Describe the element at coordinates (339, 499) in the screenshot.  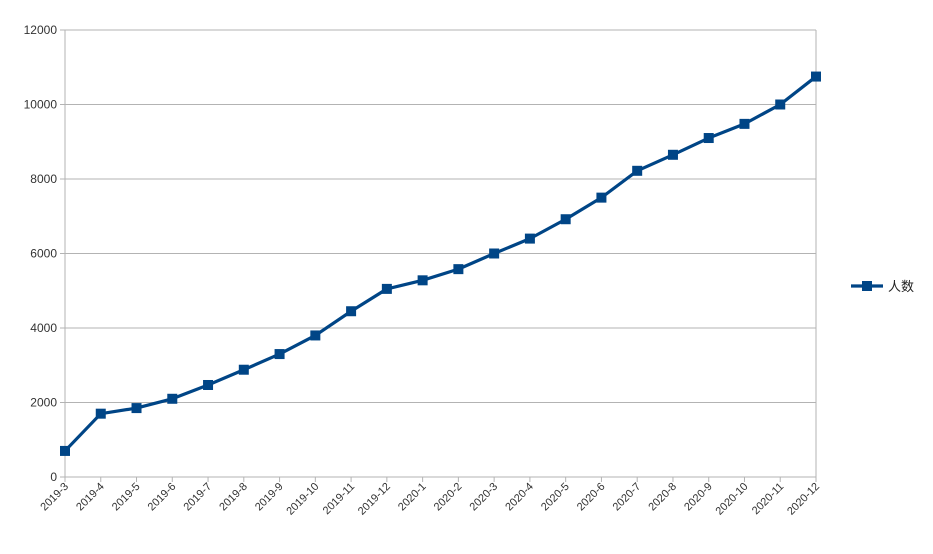
I see `x-tick-label: 2019-11` at that location.